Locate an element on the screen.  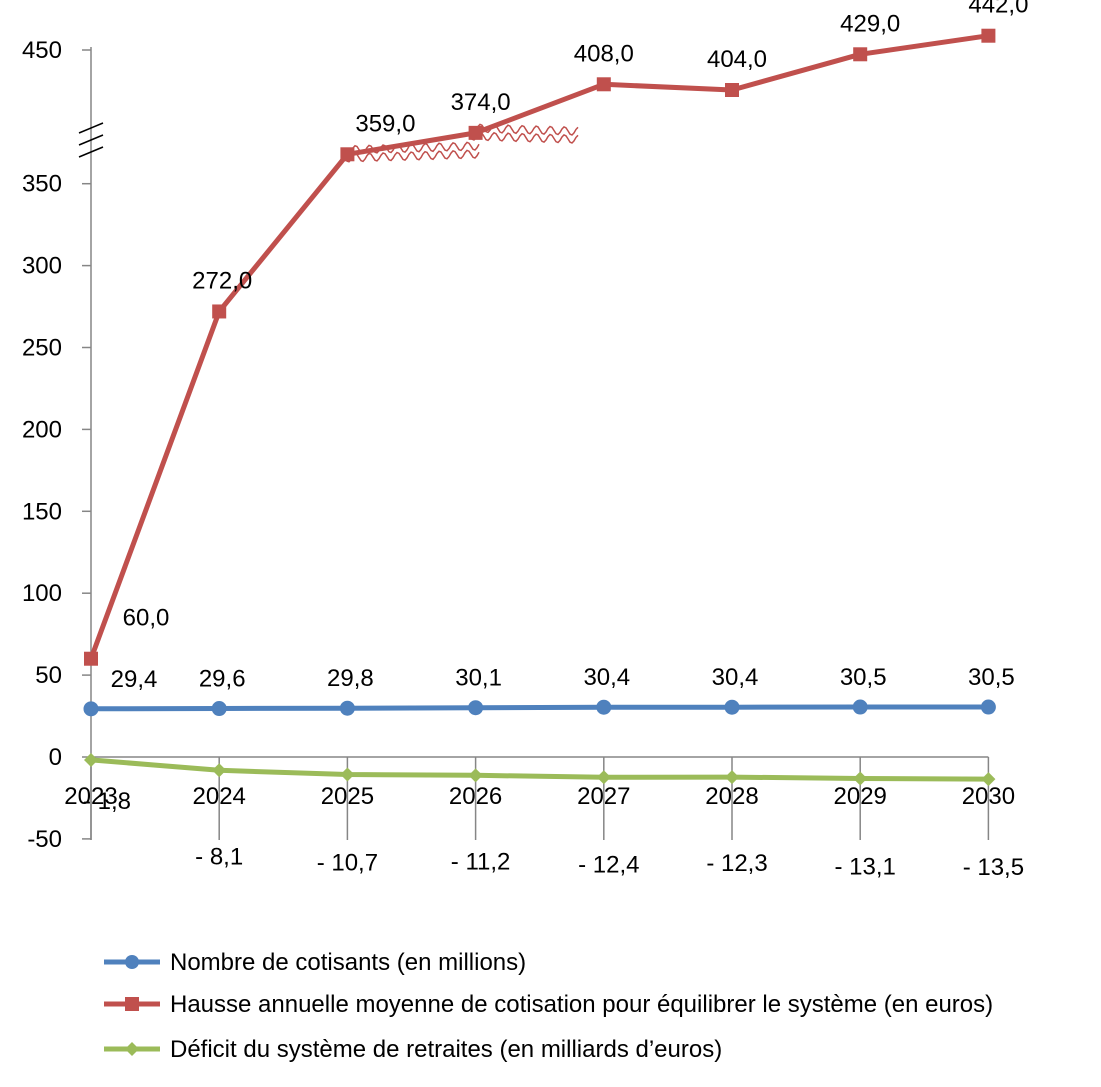
data-label: - 12,4 is located at coordinates (608, 864).